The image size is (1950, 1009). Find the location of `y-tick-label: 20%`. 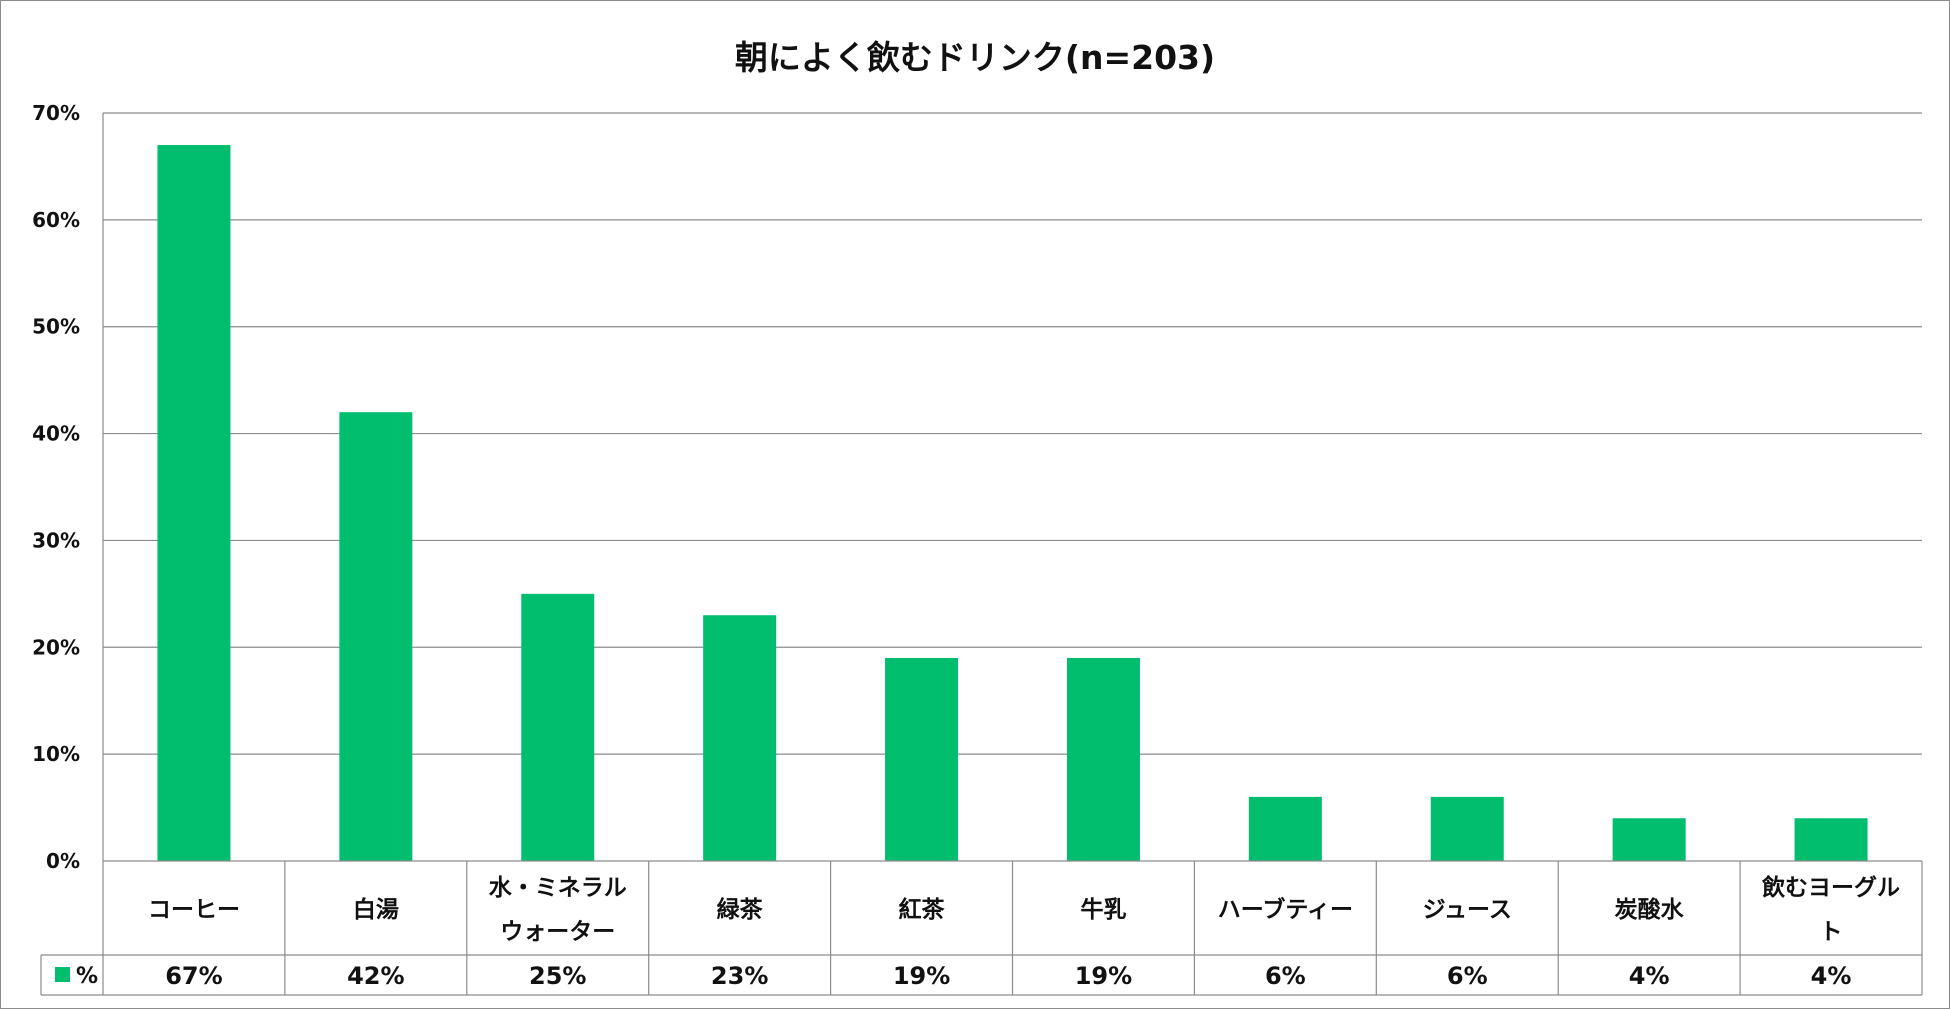

y-tick-label: 20% is located at coordinates (56, 647).